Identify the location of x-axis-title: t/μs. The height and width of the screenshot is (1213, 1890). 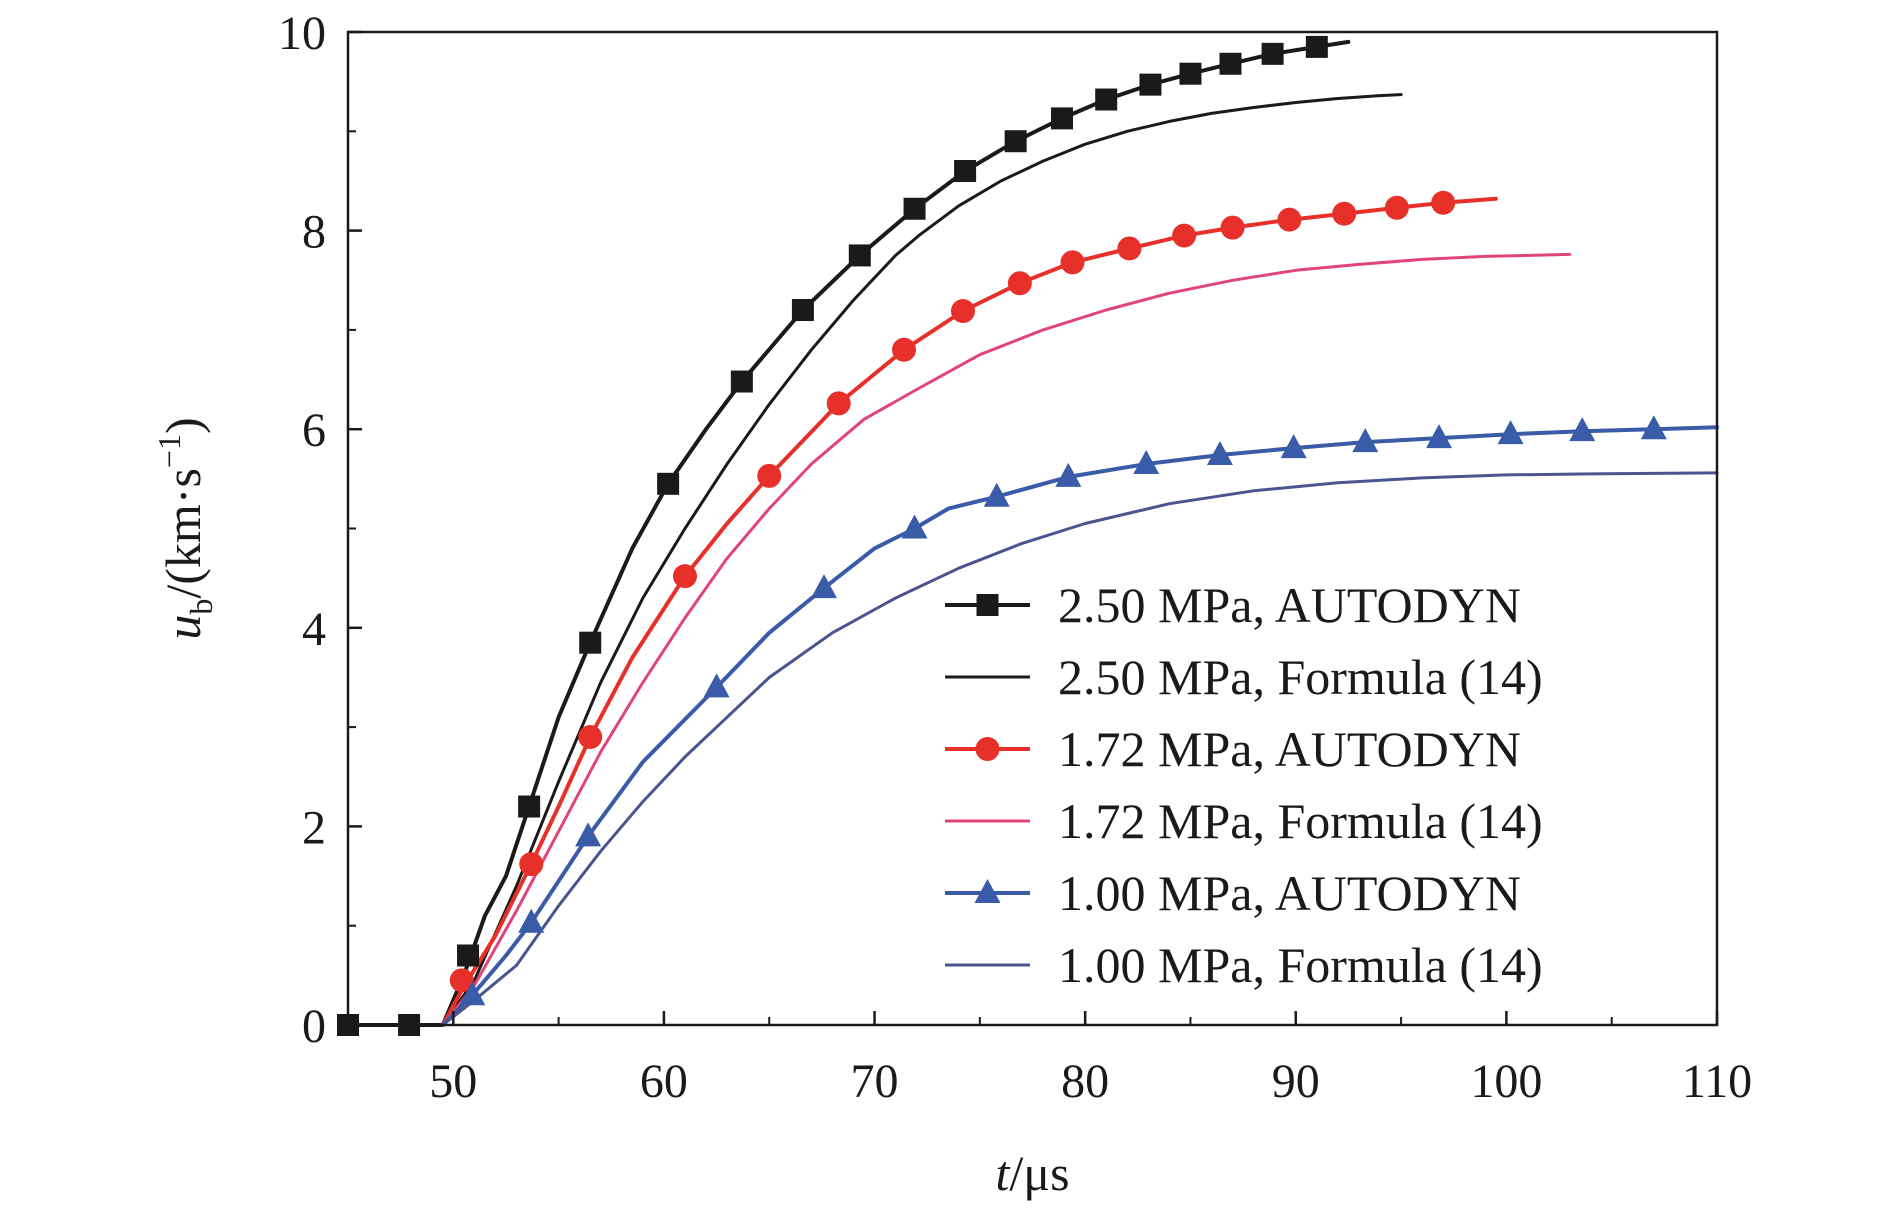
(1032, 1173).